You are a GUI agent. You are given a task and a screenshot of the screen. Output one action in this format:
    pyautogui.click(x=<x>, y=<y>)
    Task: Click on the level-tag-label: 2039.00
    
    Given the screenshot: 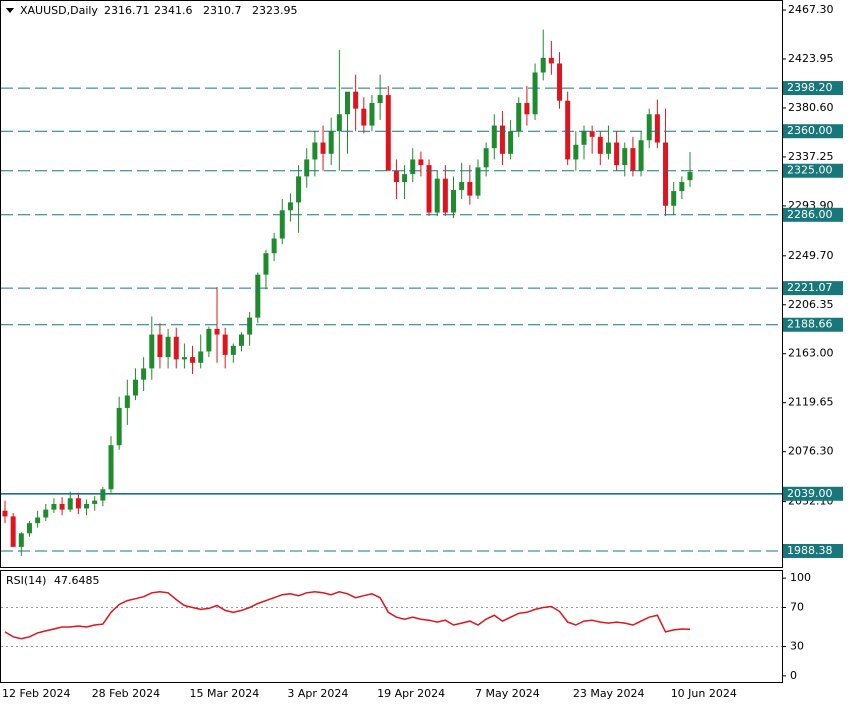 What is the action you would take?
    pyautogui.click(x=810, y=493)
    